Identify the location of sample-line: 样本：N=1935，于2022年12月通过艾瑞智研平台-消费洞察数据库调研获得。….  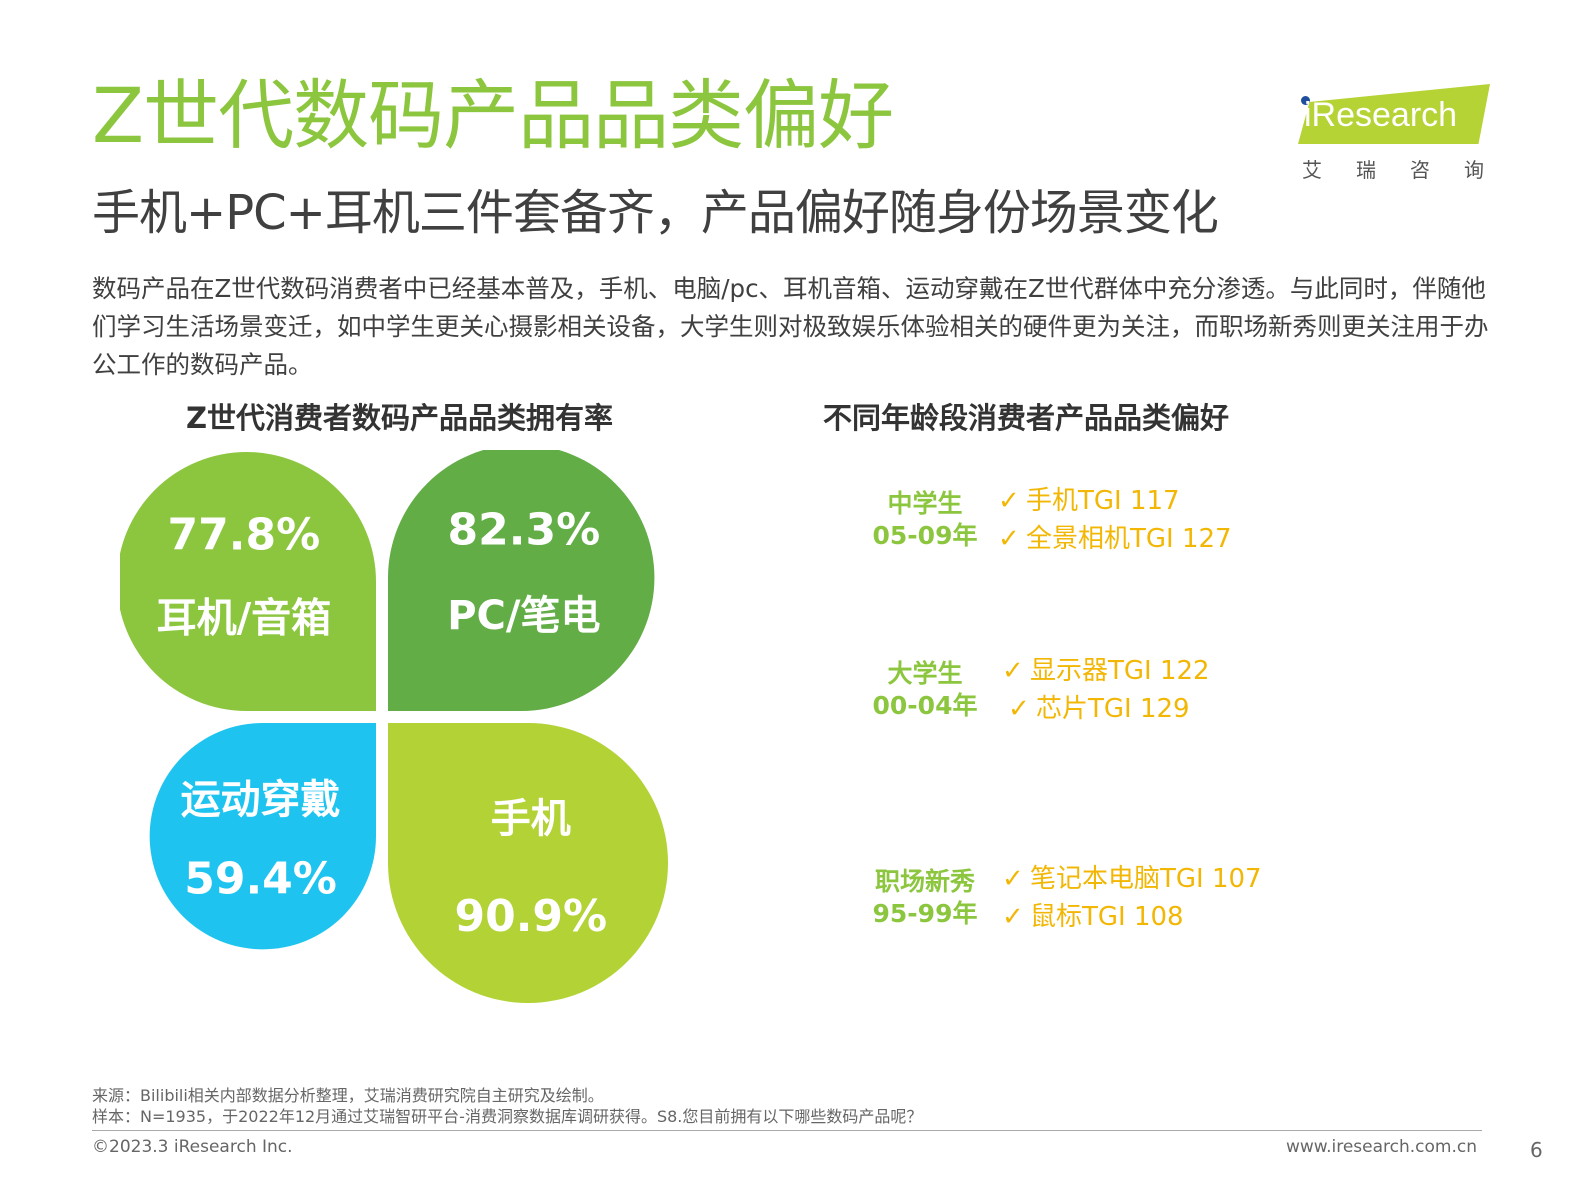
(507, 1116).